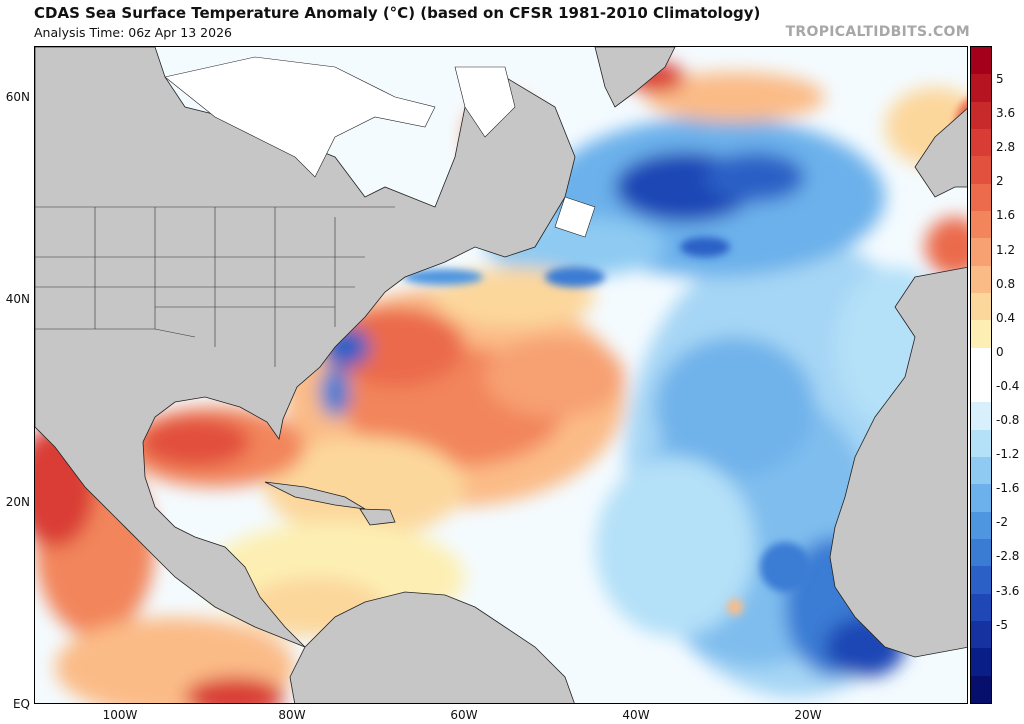 This screenshot has height=724, width=1024. Describe the element at coordinates (1002, 624) in the screenshot. I see `colorbar-tick-label: -5` at that location.